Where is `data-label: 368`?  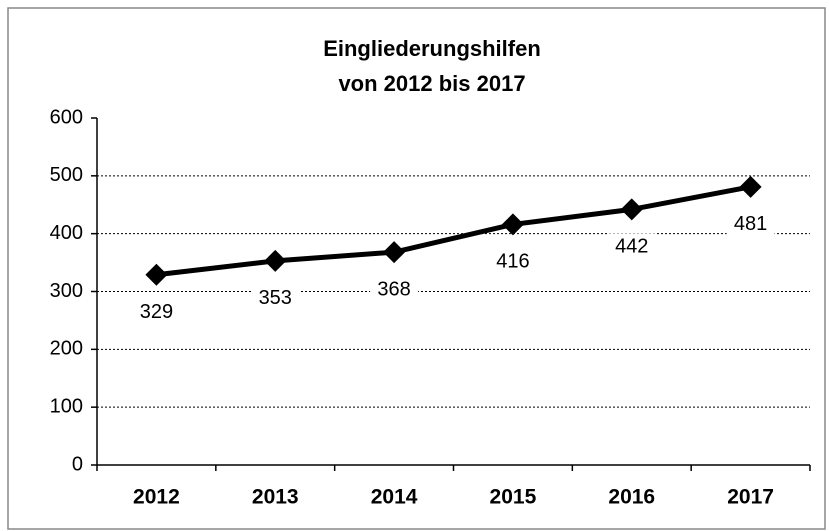
data-label: 368 is located at coordinates (393, 289).